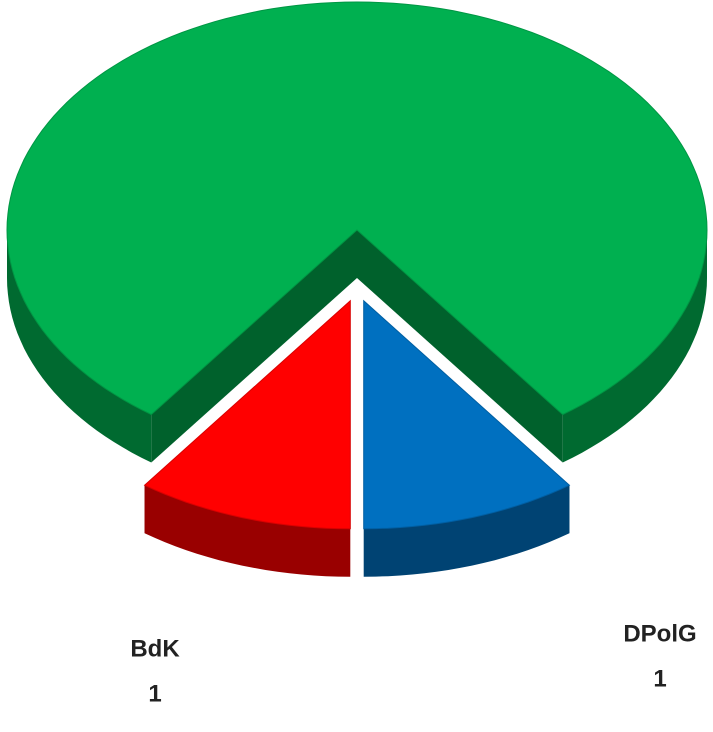 The height and width of the screenshot is (732, 713). I want to click on slice-label: BdK, so click(155, 648).